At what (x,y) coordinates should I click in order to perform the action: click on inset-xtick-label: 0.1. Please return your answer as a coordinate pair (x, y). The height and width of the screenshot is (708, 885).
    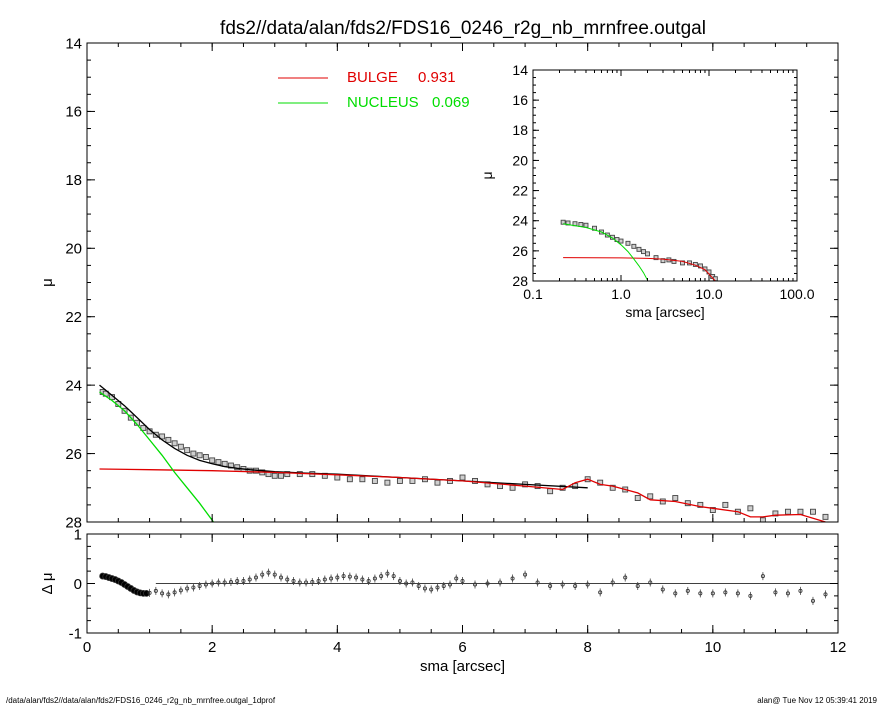
    Looking at the image, I should click on (533, 294).